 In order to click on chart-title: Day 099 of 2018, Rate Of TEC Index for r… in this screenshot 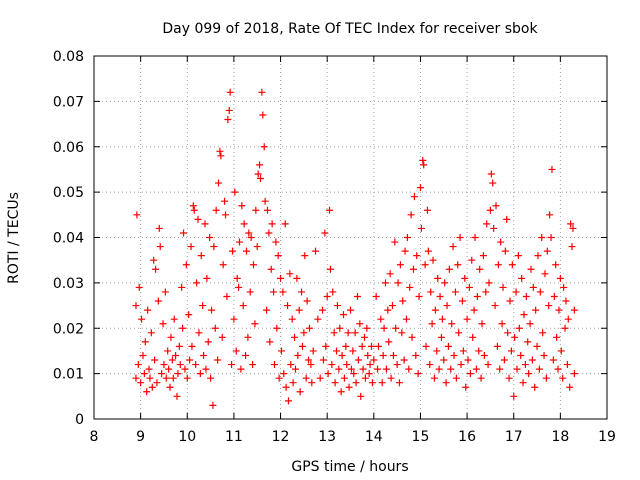, I will do `click(350, 29)`.